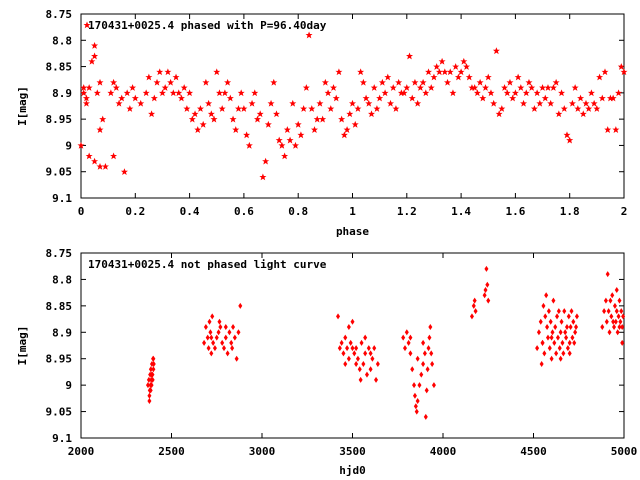  What do you see at coordinates (59, 119) in the screenshot?
I see `y-tick-label: 8.95` at bounding box center [59, 119].